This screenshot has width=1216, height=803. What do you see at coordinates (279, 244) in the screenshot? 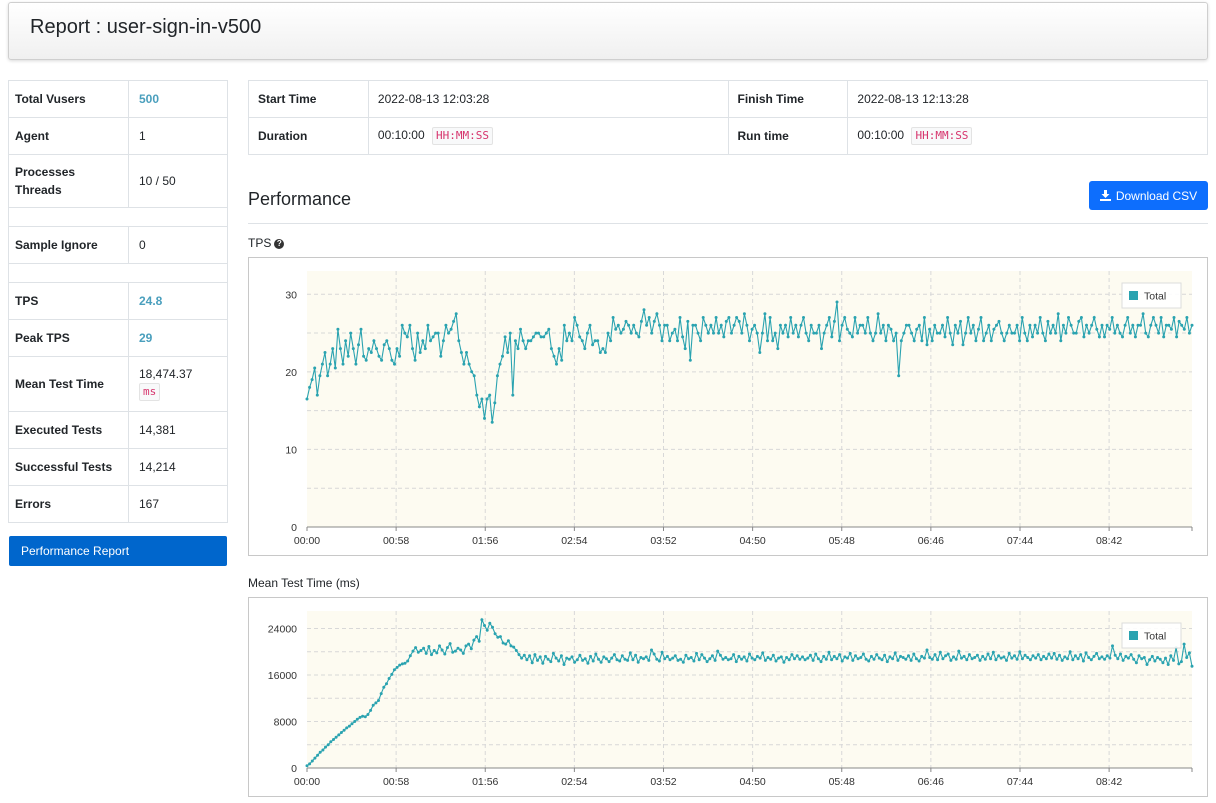
I see `question-circle-icon: ?` at bounding box center [279, 244].